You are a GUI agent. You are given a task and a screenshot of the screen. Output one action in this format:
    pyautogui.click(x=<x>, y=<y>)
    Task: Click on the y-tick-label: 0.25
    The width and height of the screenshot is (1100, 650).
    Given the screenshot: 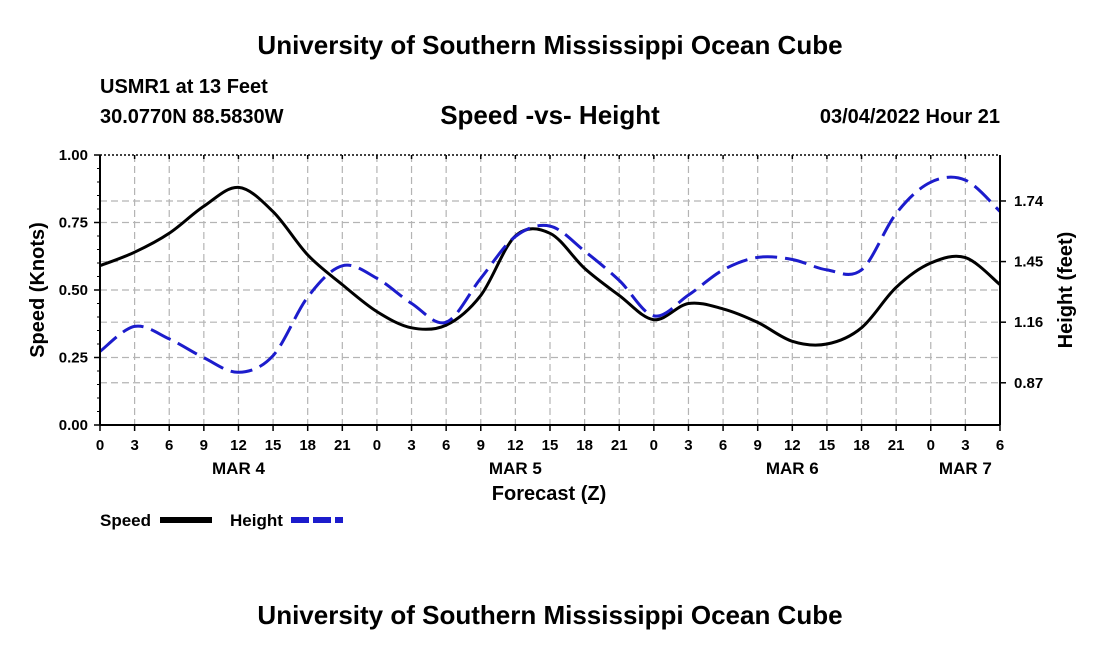 What is the action you would take?
    pyautogui.click(x=73, y=358)
    